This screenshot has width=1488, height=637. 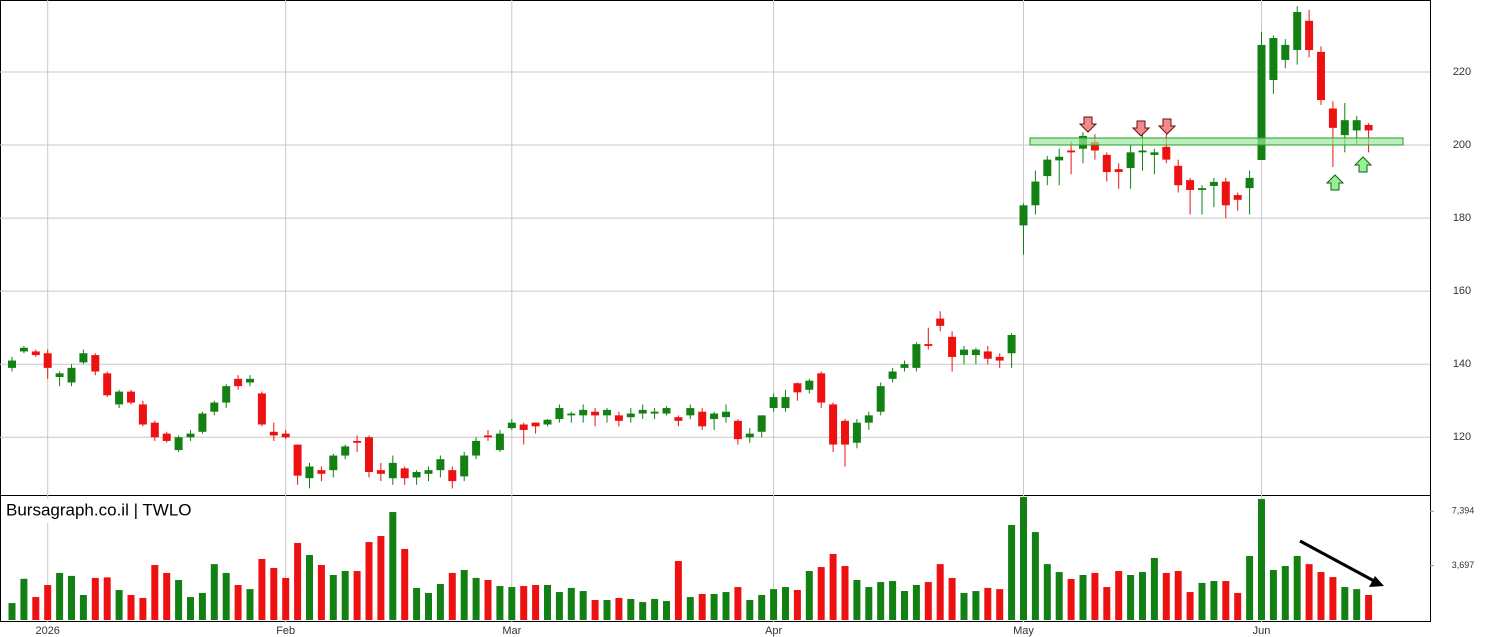 I want to click on y-tick-label: 220, so click(x=1462, y=72).